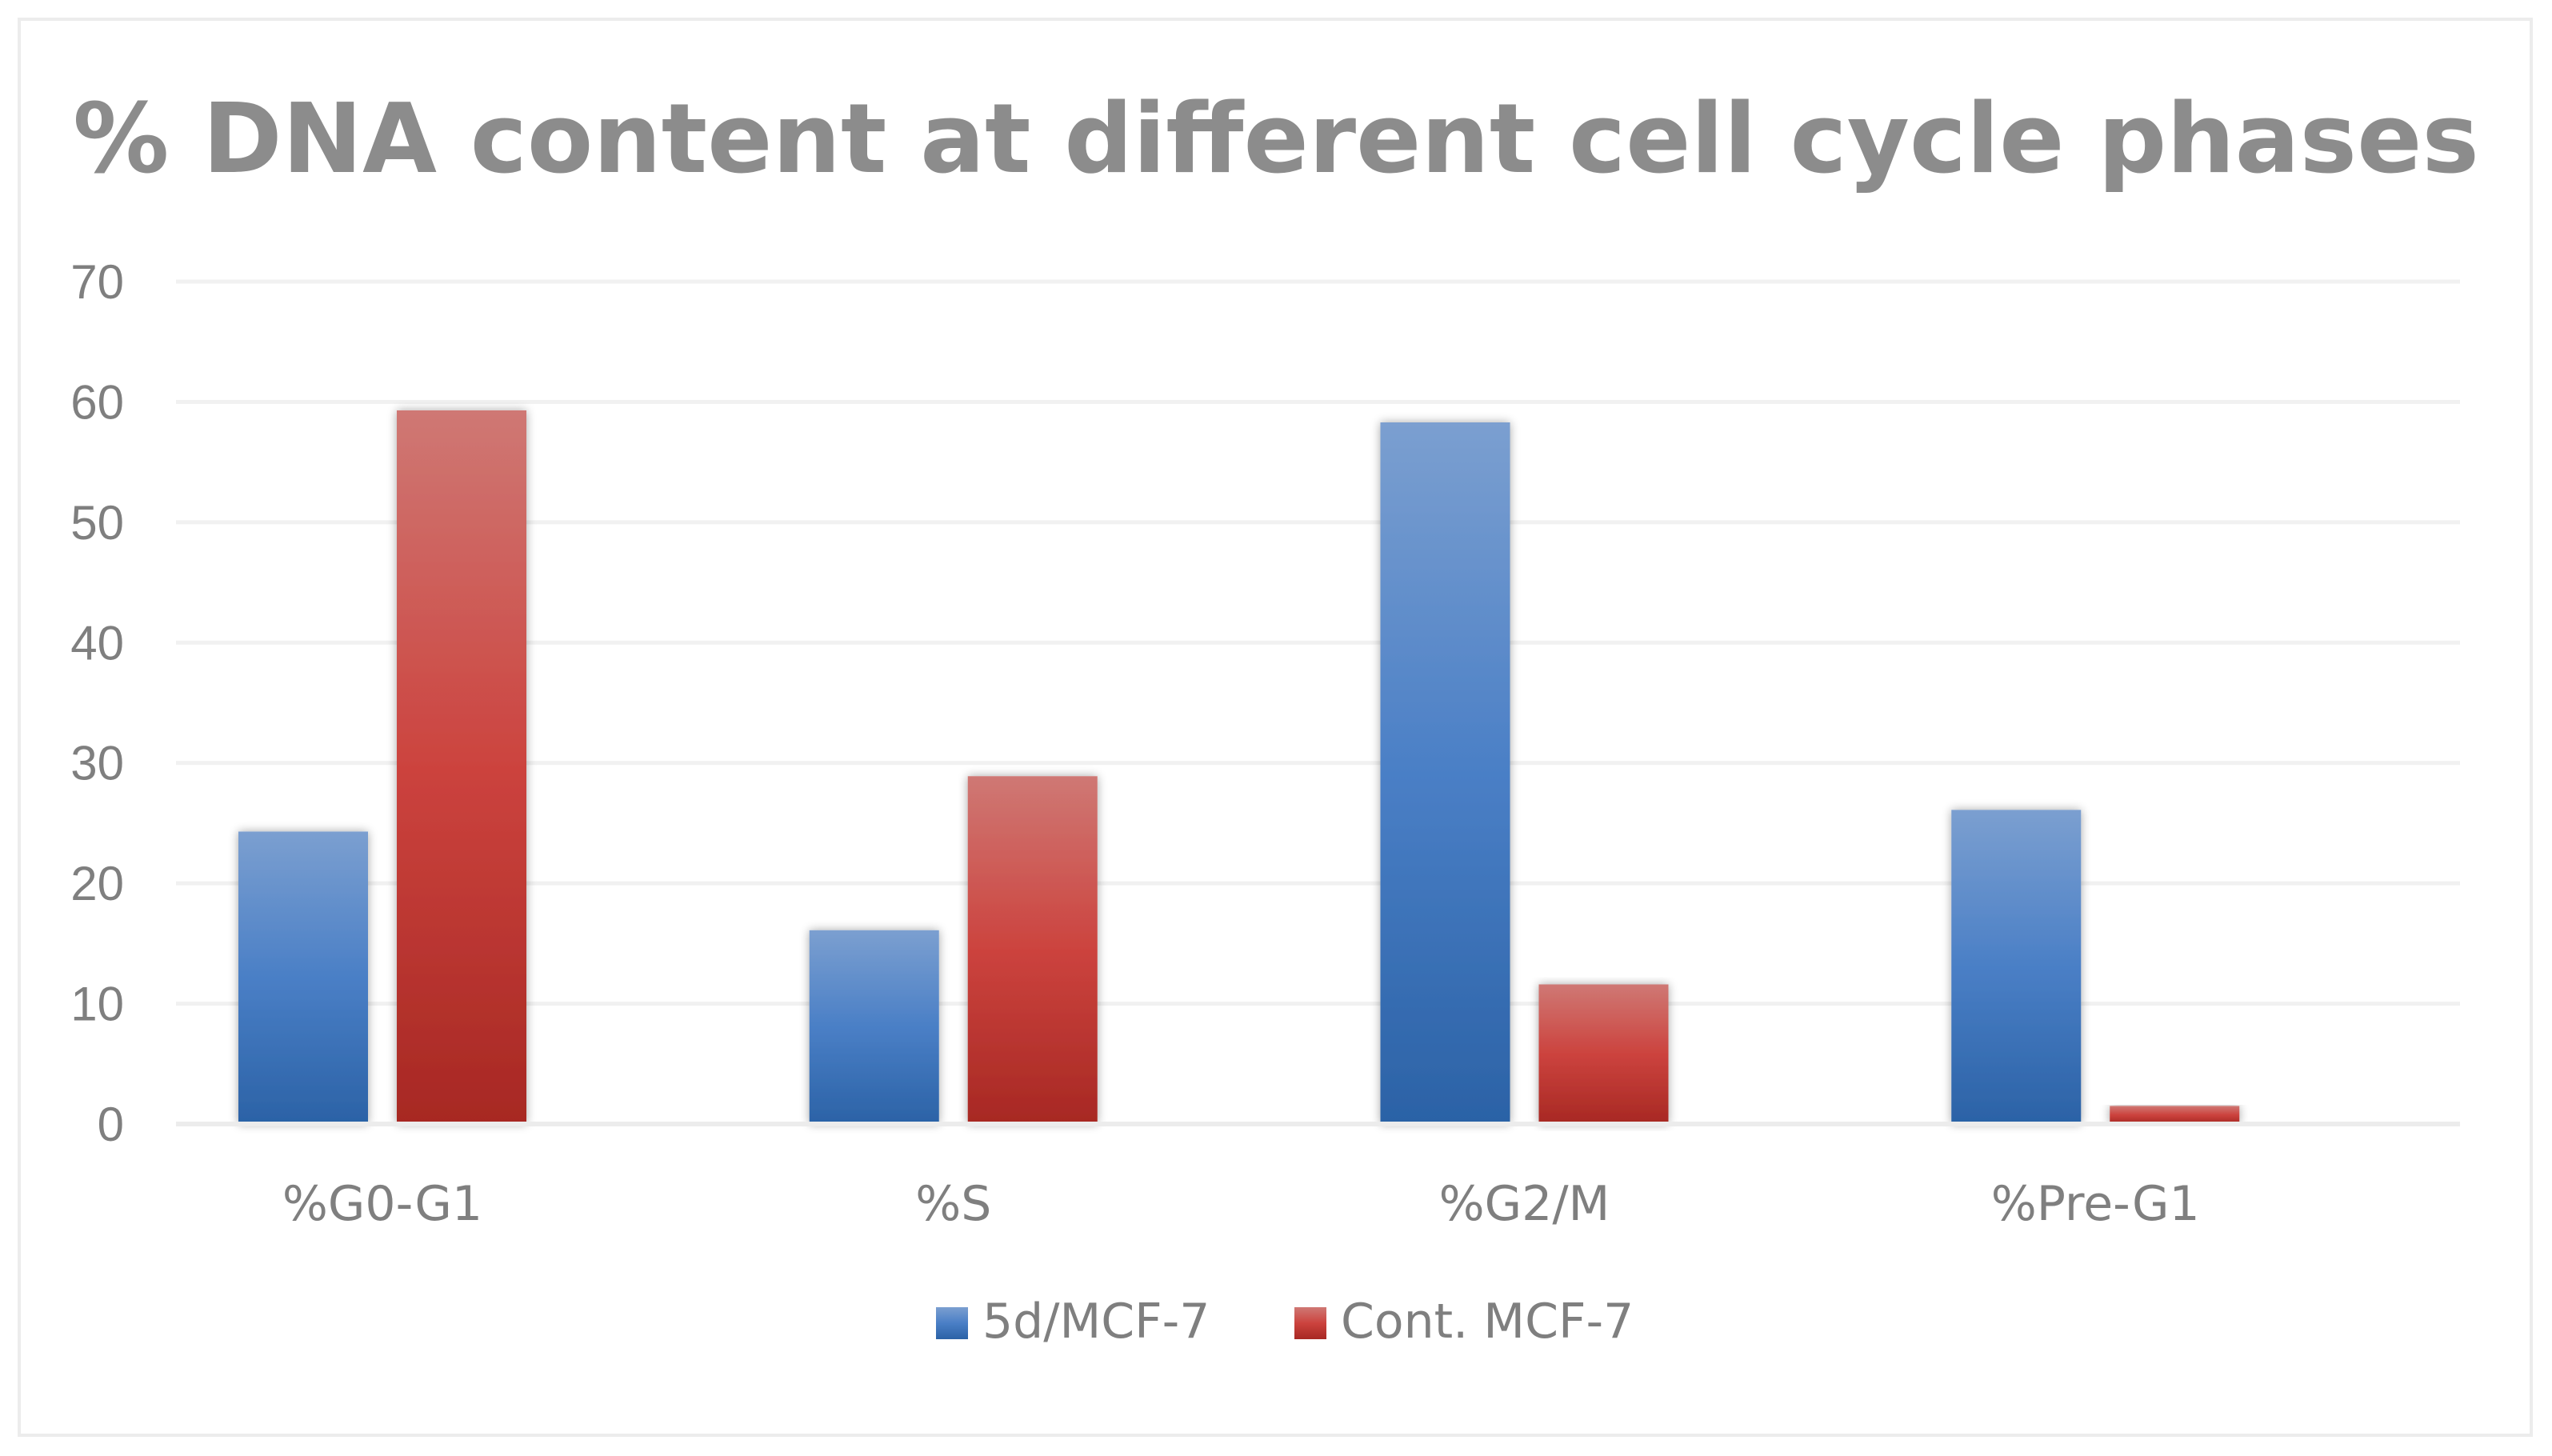 The width and height of the screenshot is (2552, 1456). I want to click on x-category-label: %S, so click(953, 1204).